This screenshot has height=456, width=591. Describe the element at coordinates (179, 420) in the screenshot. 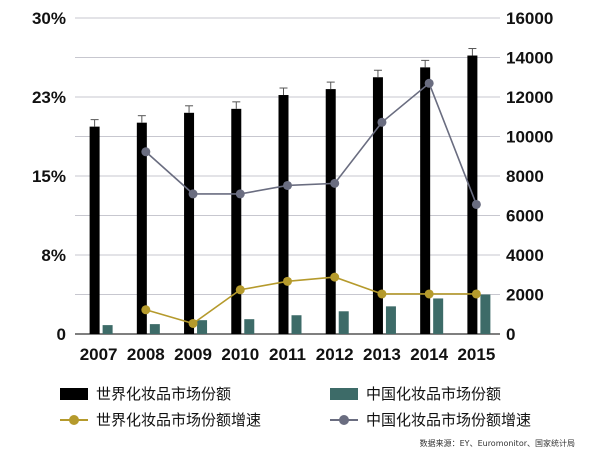

I see `legend-label: 世界化妆品市场份额增速` at that location.